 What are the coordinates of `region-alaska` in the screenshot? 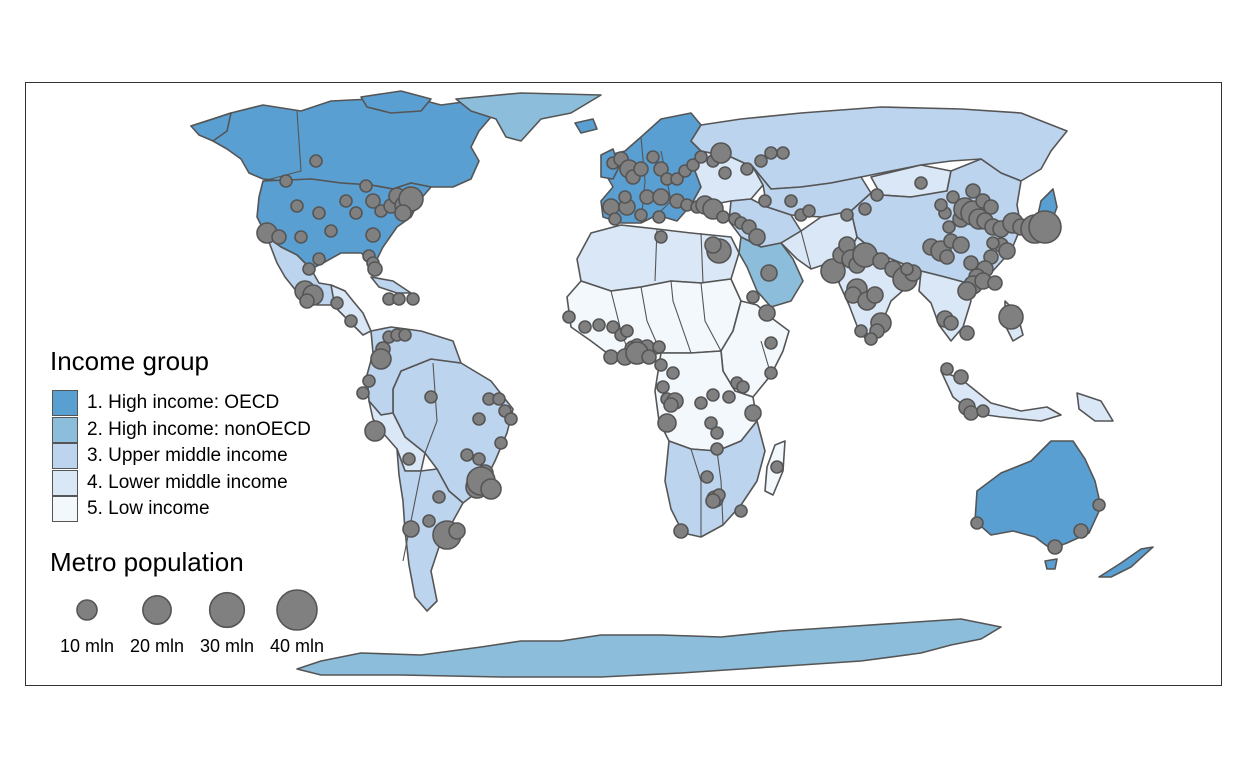 It's located at (211, 127).